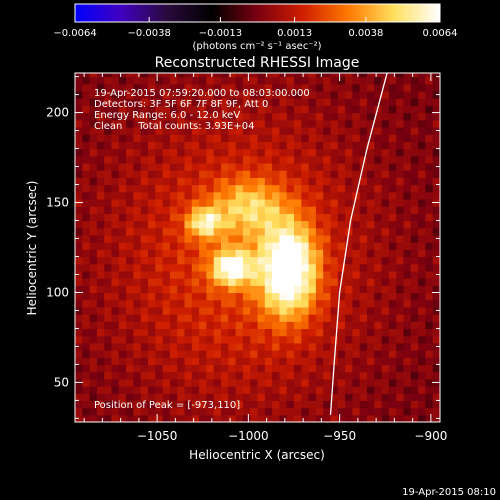 The height and width of the screenshot is (500, 500). What do you see at coordinates (339, 436) in the screenshot?
I see `x-tick-label: −950` at bounding box center [339, 436].